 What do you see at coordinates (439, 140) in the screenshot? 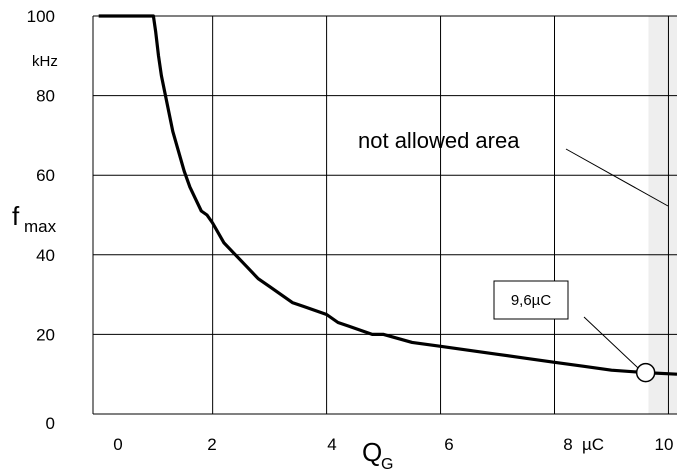
I see `not-allowed-area-label: not allowed area` at bounding box center [439, 140].